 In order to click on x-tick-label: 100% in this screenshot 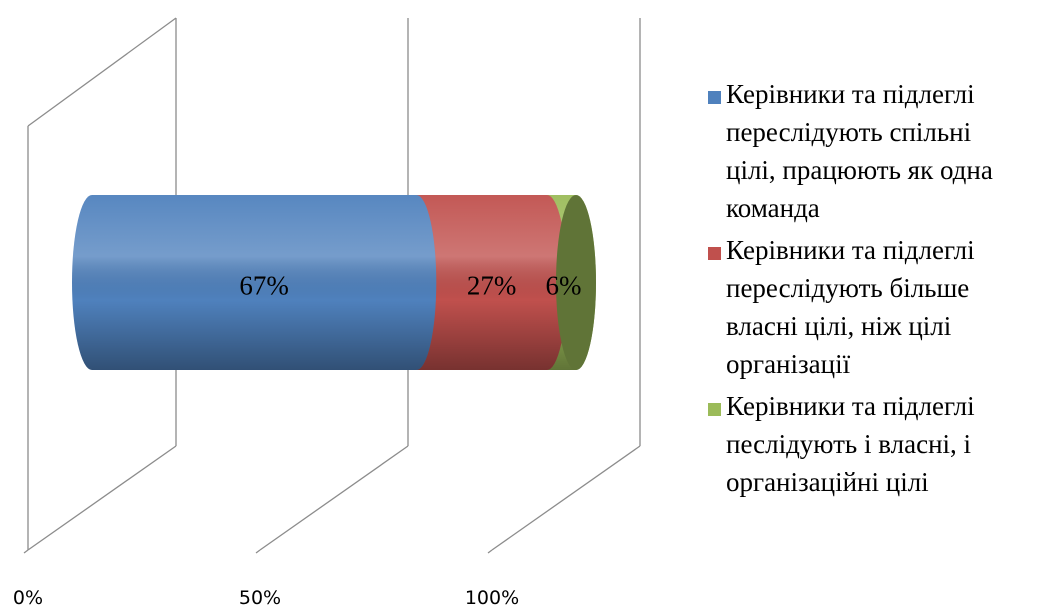, I will do `click(492, 597)`.